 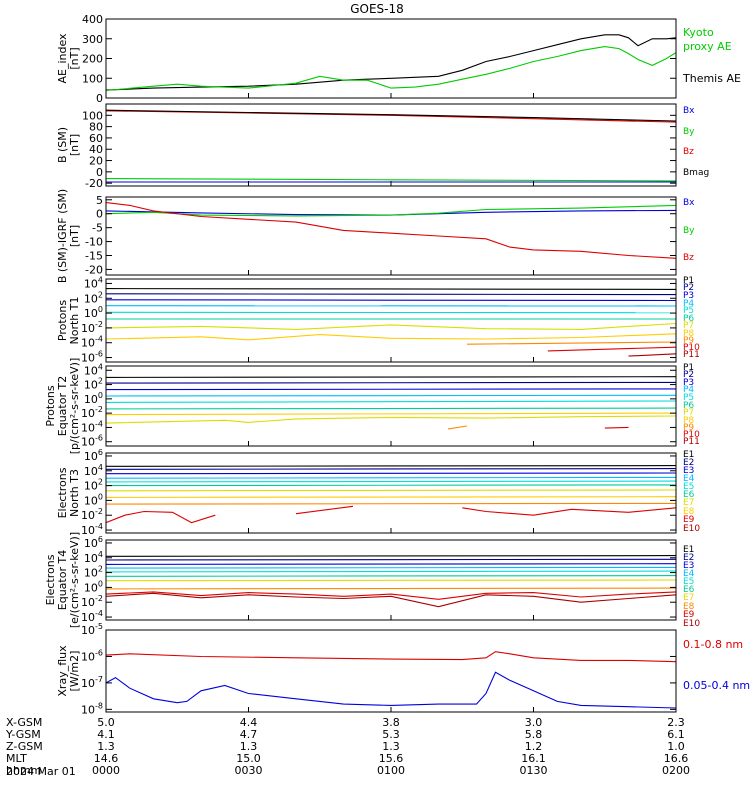 I want to click on legend-label: Kyoto, so click(x=698, y=32).